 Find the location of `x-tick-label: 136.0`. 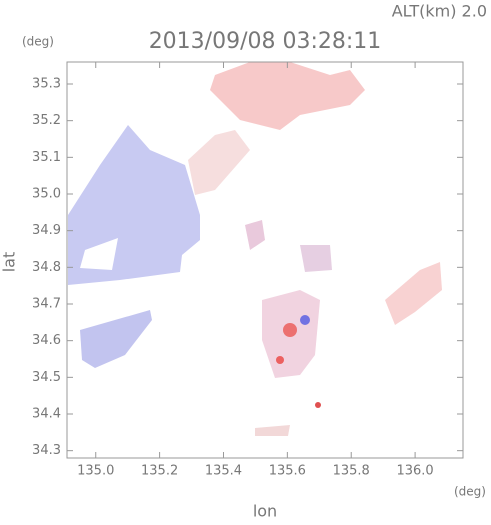

x-tick-label: 136.0 is located at coordinates (414, 471).